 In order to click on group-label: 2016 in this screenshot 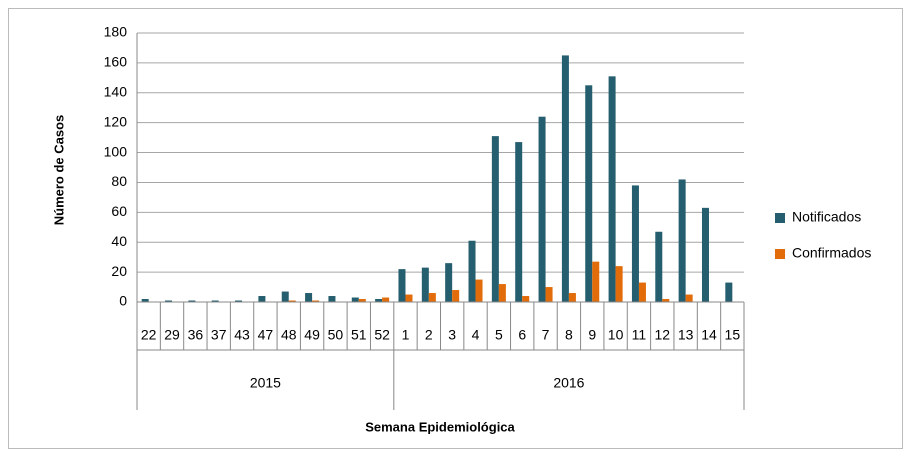, I will do `click(568, 383)`.